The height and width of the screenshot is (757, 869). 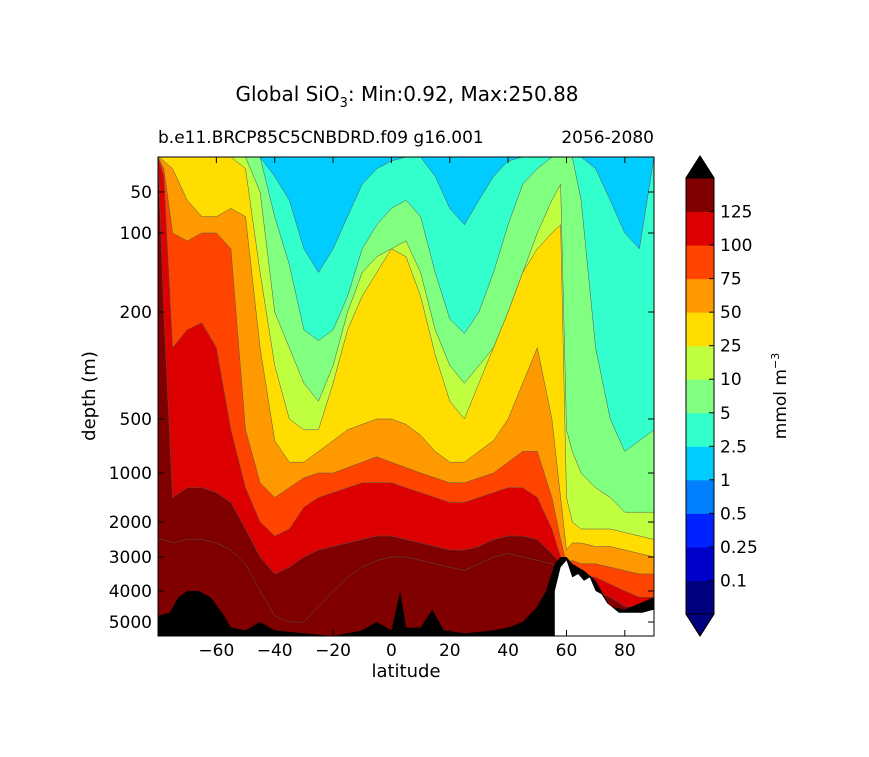 I want to click on colorbar-outline, so click(x=700, y=396).